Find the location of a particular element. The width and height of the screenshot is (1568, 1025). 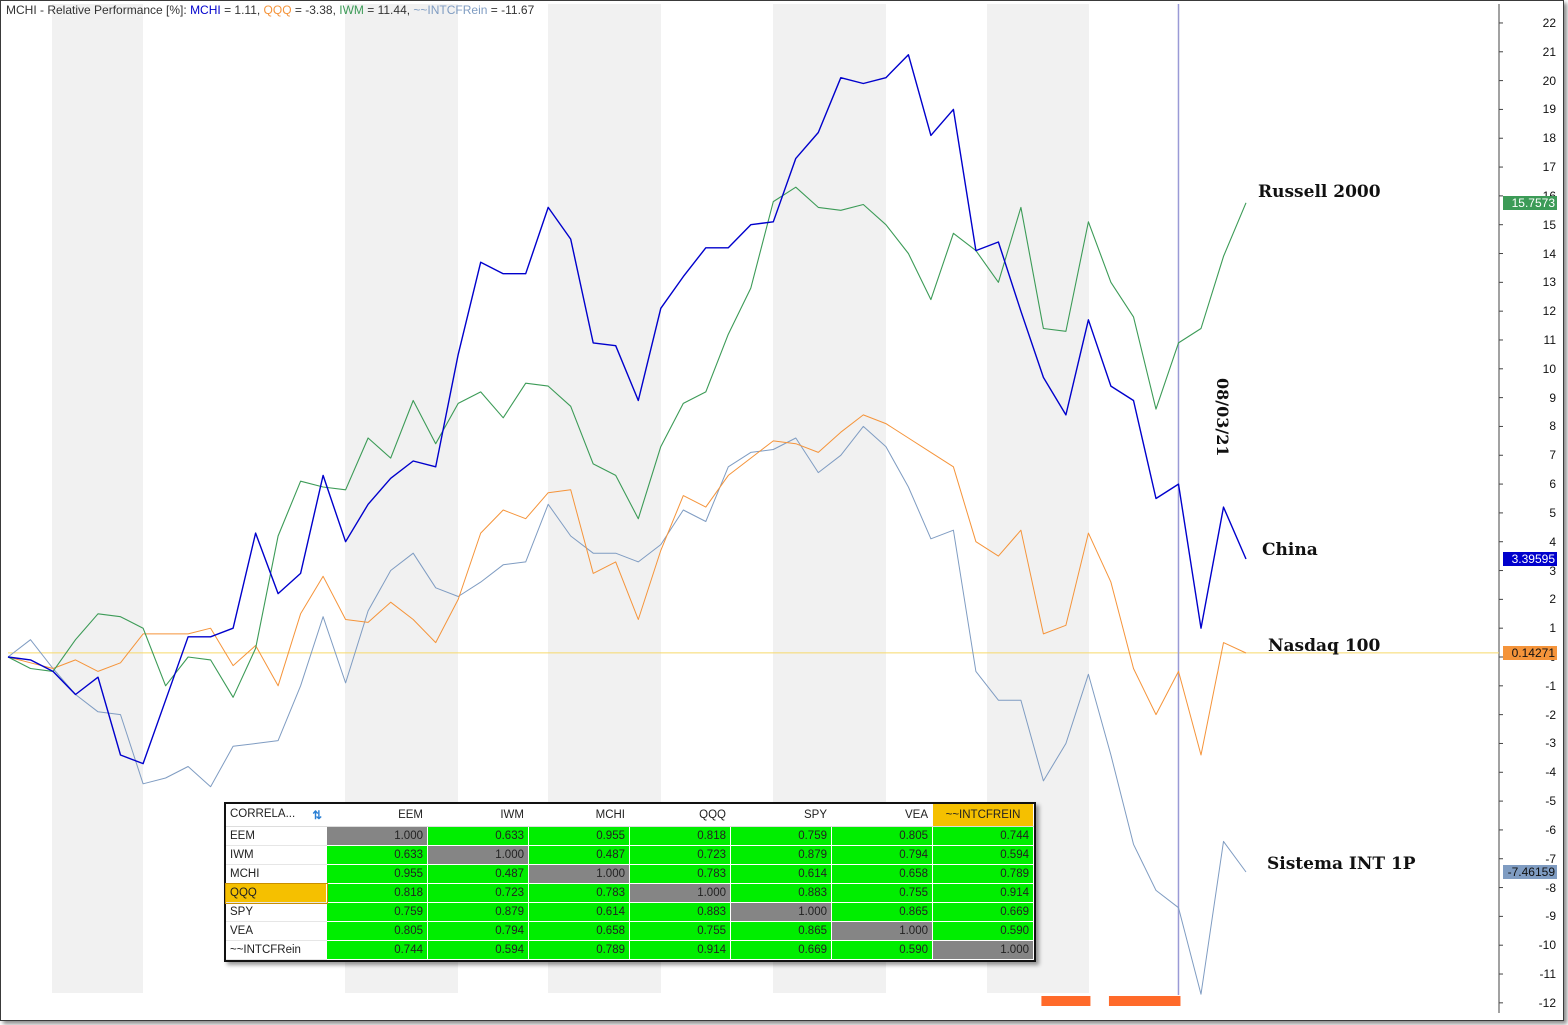

y-tick-label: 15 is located at coordinates (1549, 224).